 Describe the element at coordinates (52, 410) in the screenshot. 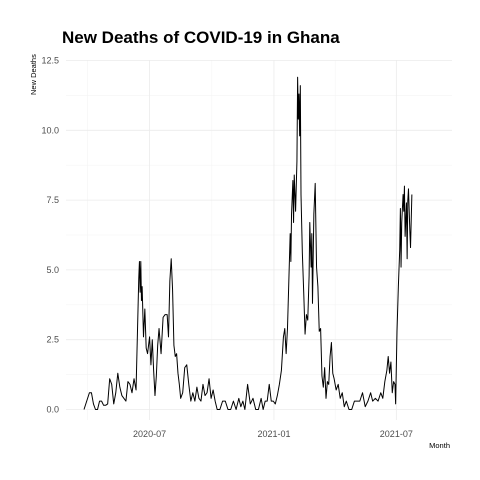

I see `y-tick-label: 0.0` at that location.